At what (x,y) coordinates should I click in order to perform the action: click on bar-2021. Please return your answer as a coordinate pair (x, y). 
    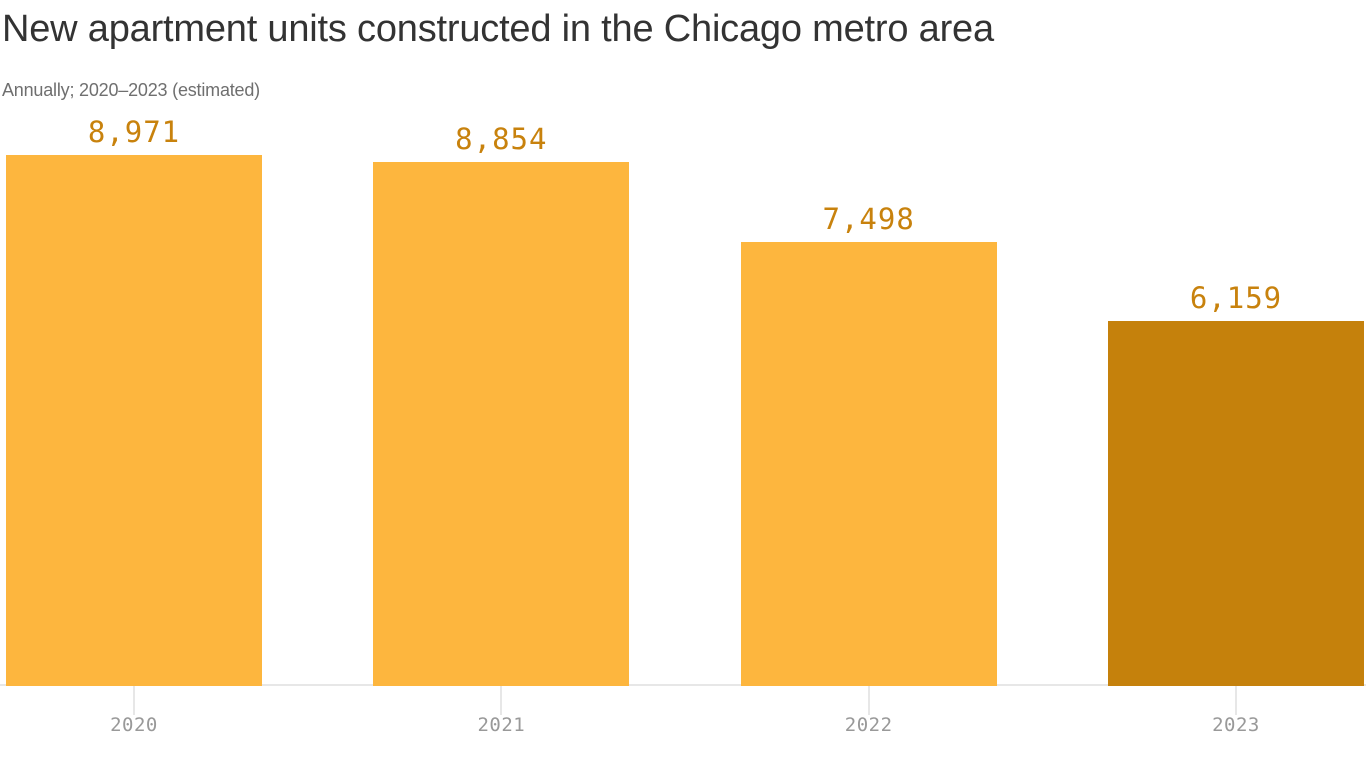
    Looking at the image, I should click on (501, 424).